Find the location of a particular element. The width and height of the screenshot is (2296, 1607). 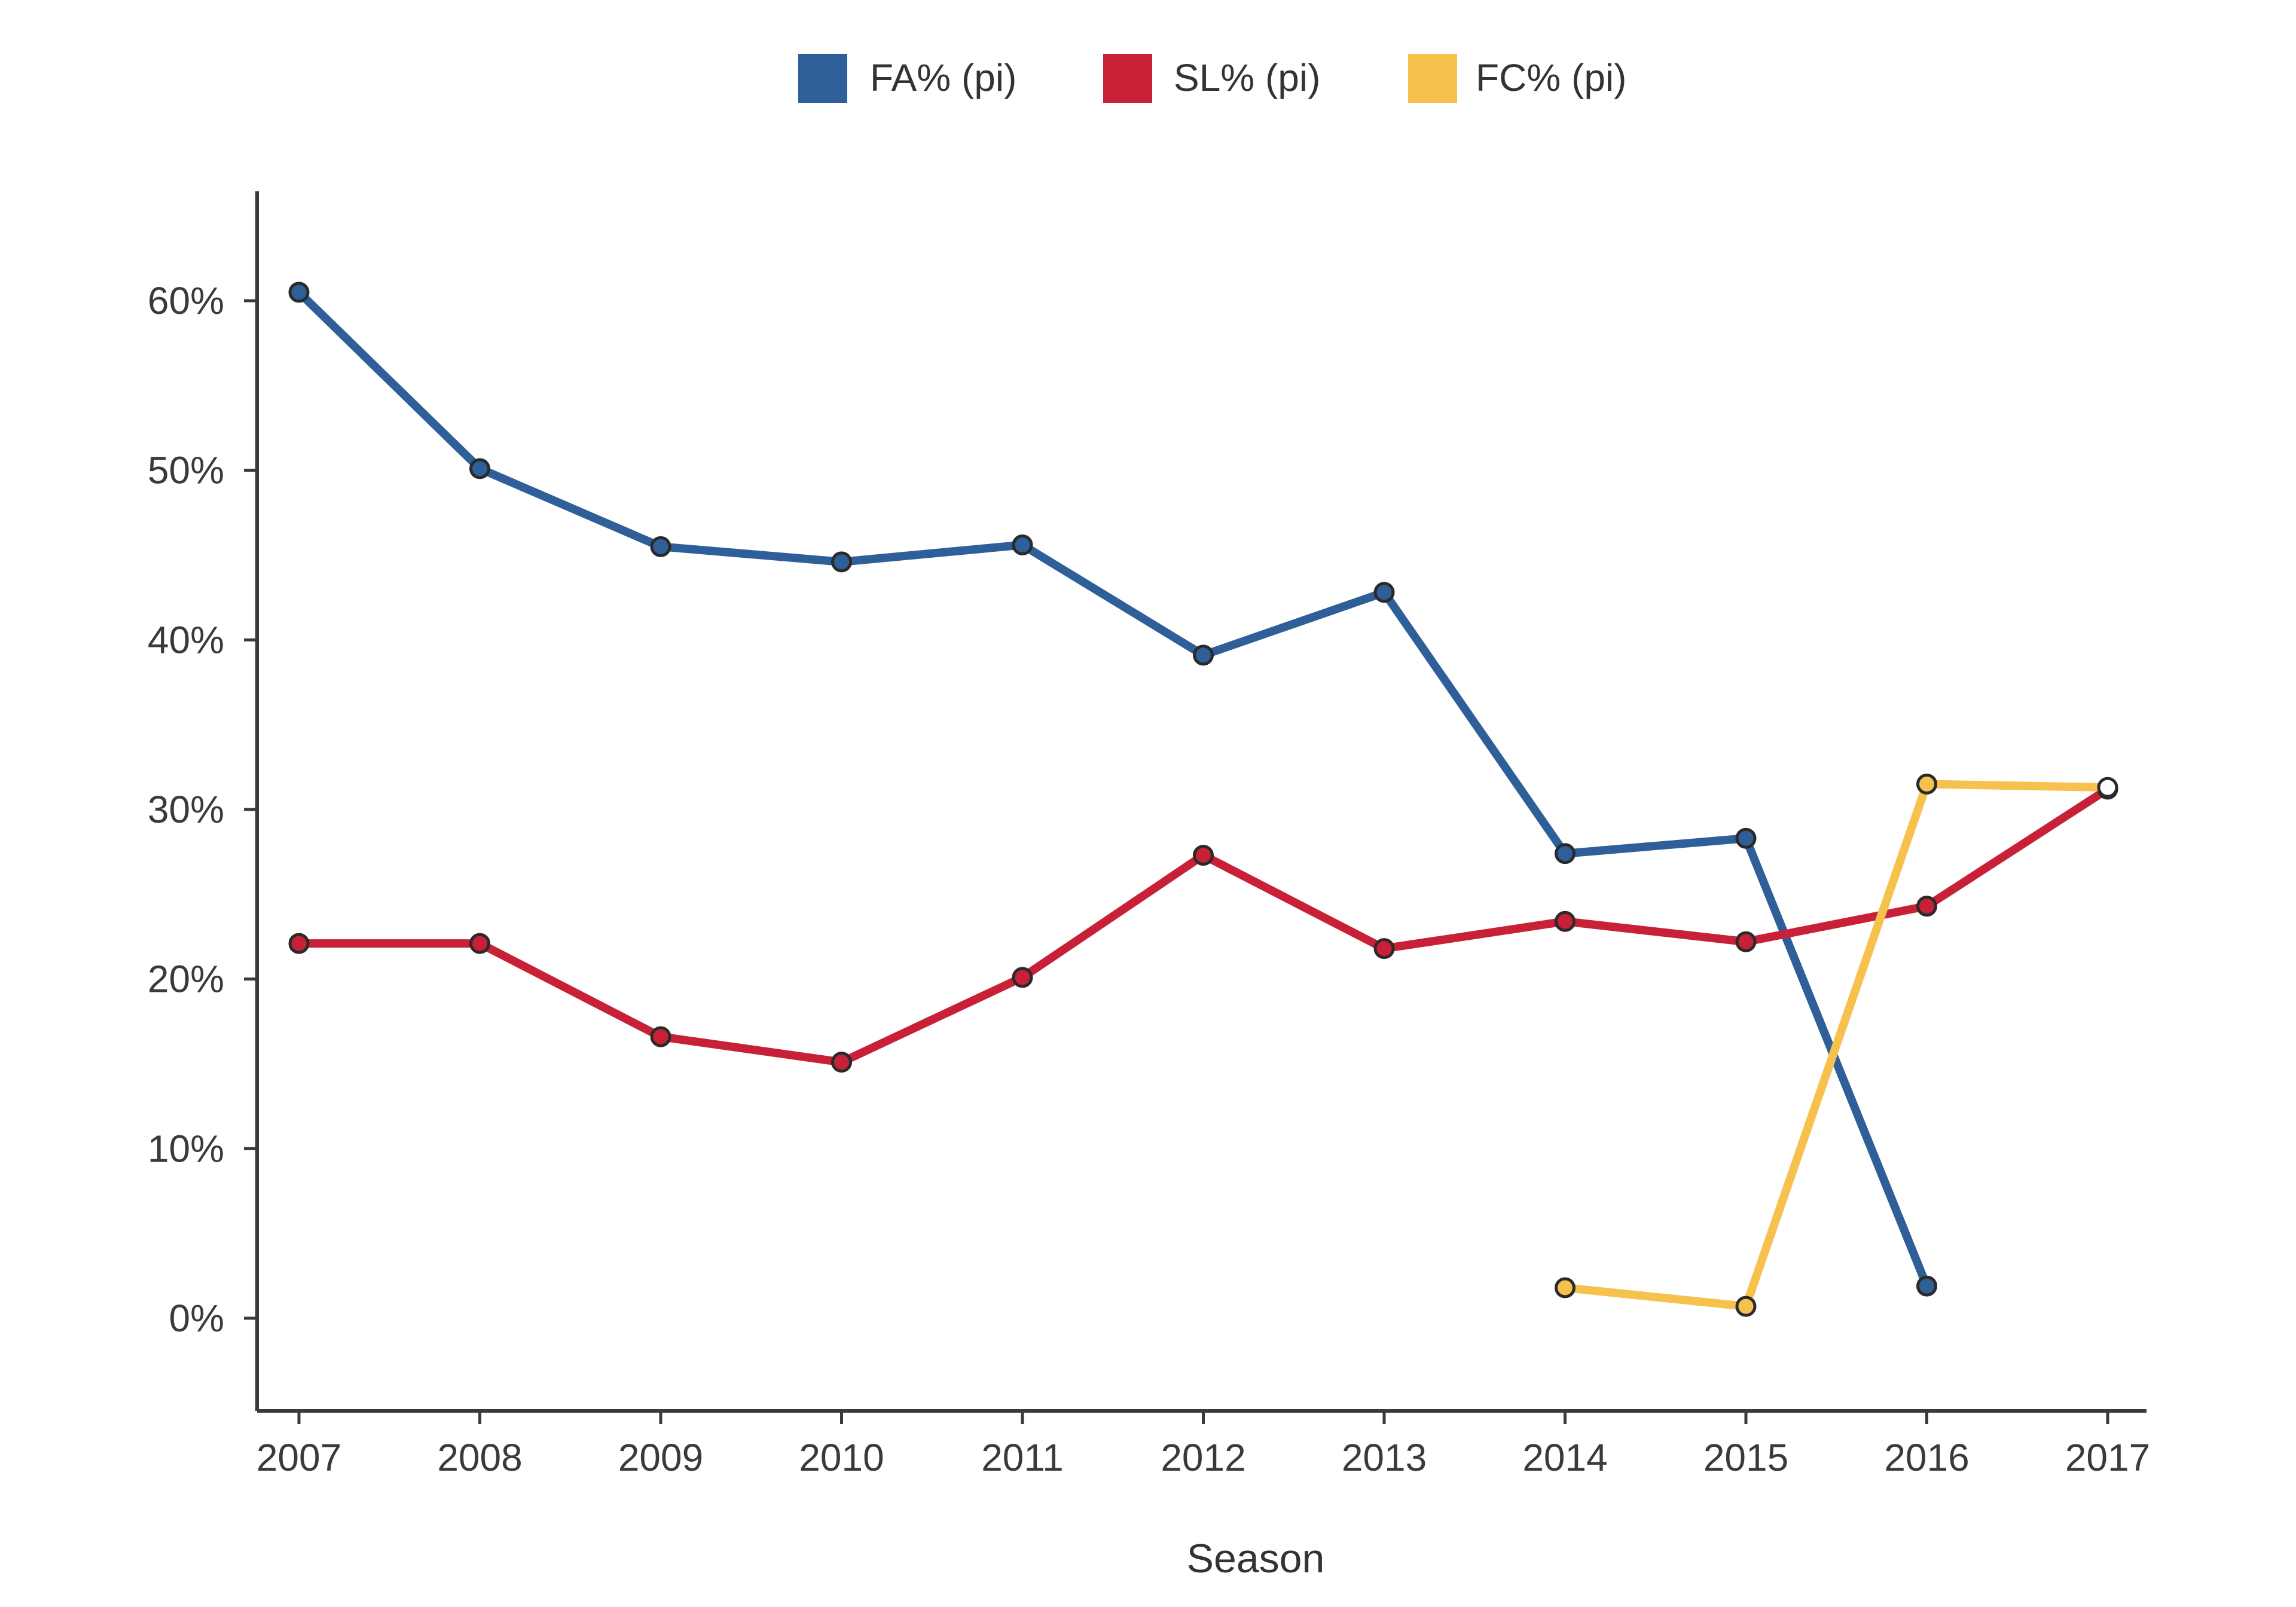

y-tick-label: 10% is located at coordinates (186, 1148).